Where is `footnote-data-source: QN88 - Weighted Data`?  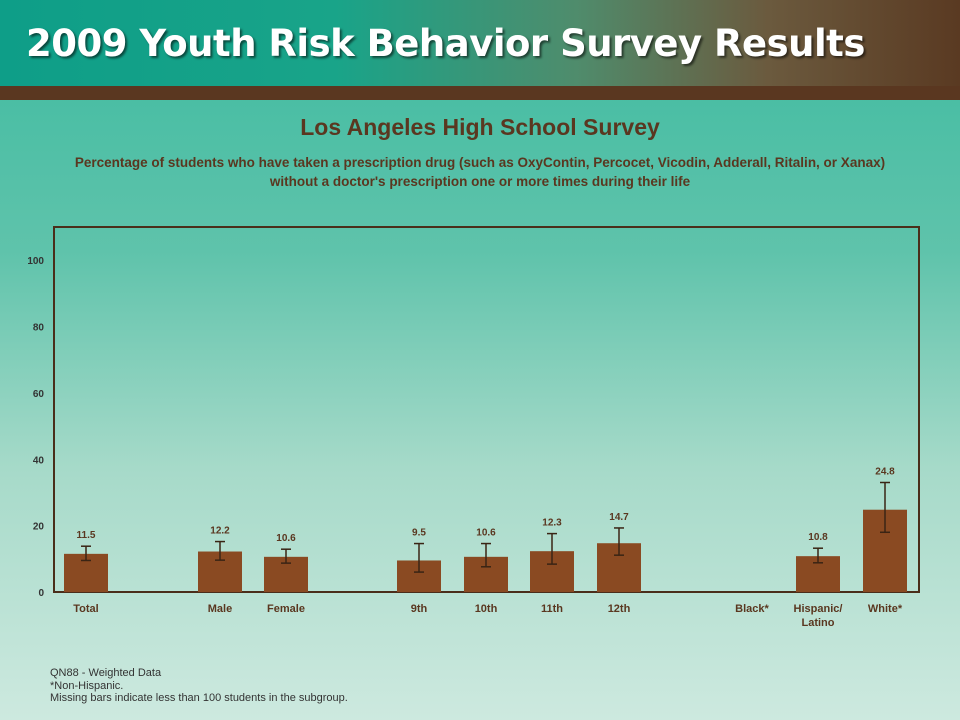
footnote-data-source: QN88 - Weighted Data is located at coordinates (106, 673).